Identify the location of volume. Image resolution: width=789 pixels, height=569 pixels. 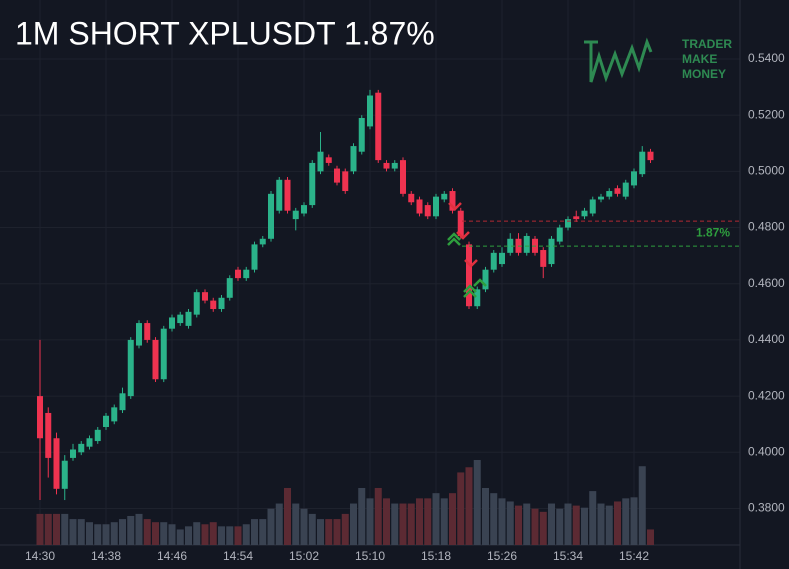
(345, 502).